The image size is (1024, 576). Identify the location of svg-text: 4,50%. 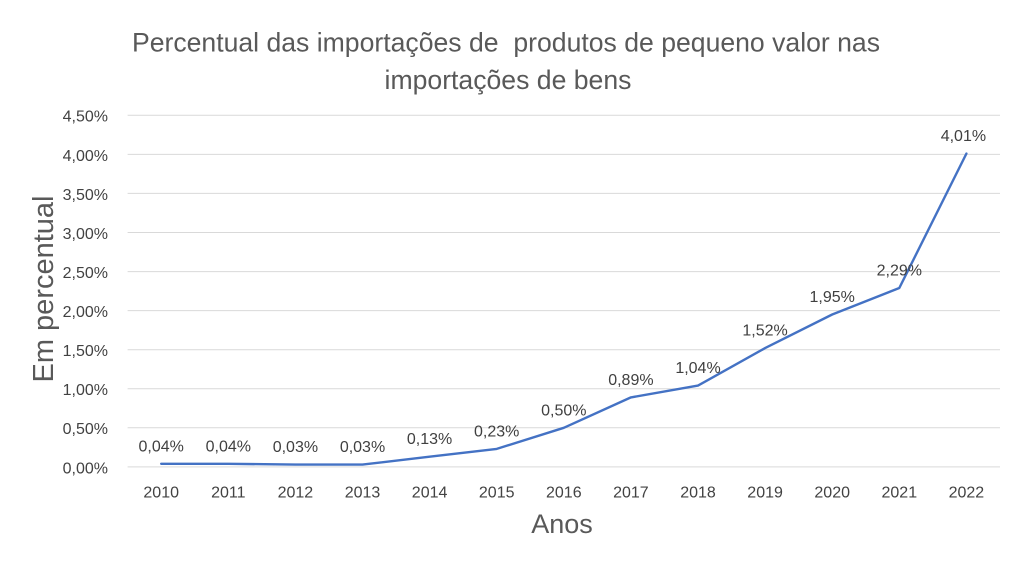
(85, 117).